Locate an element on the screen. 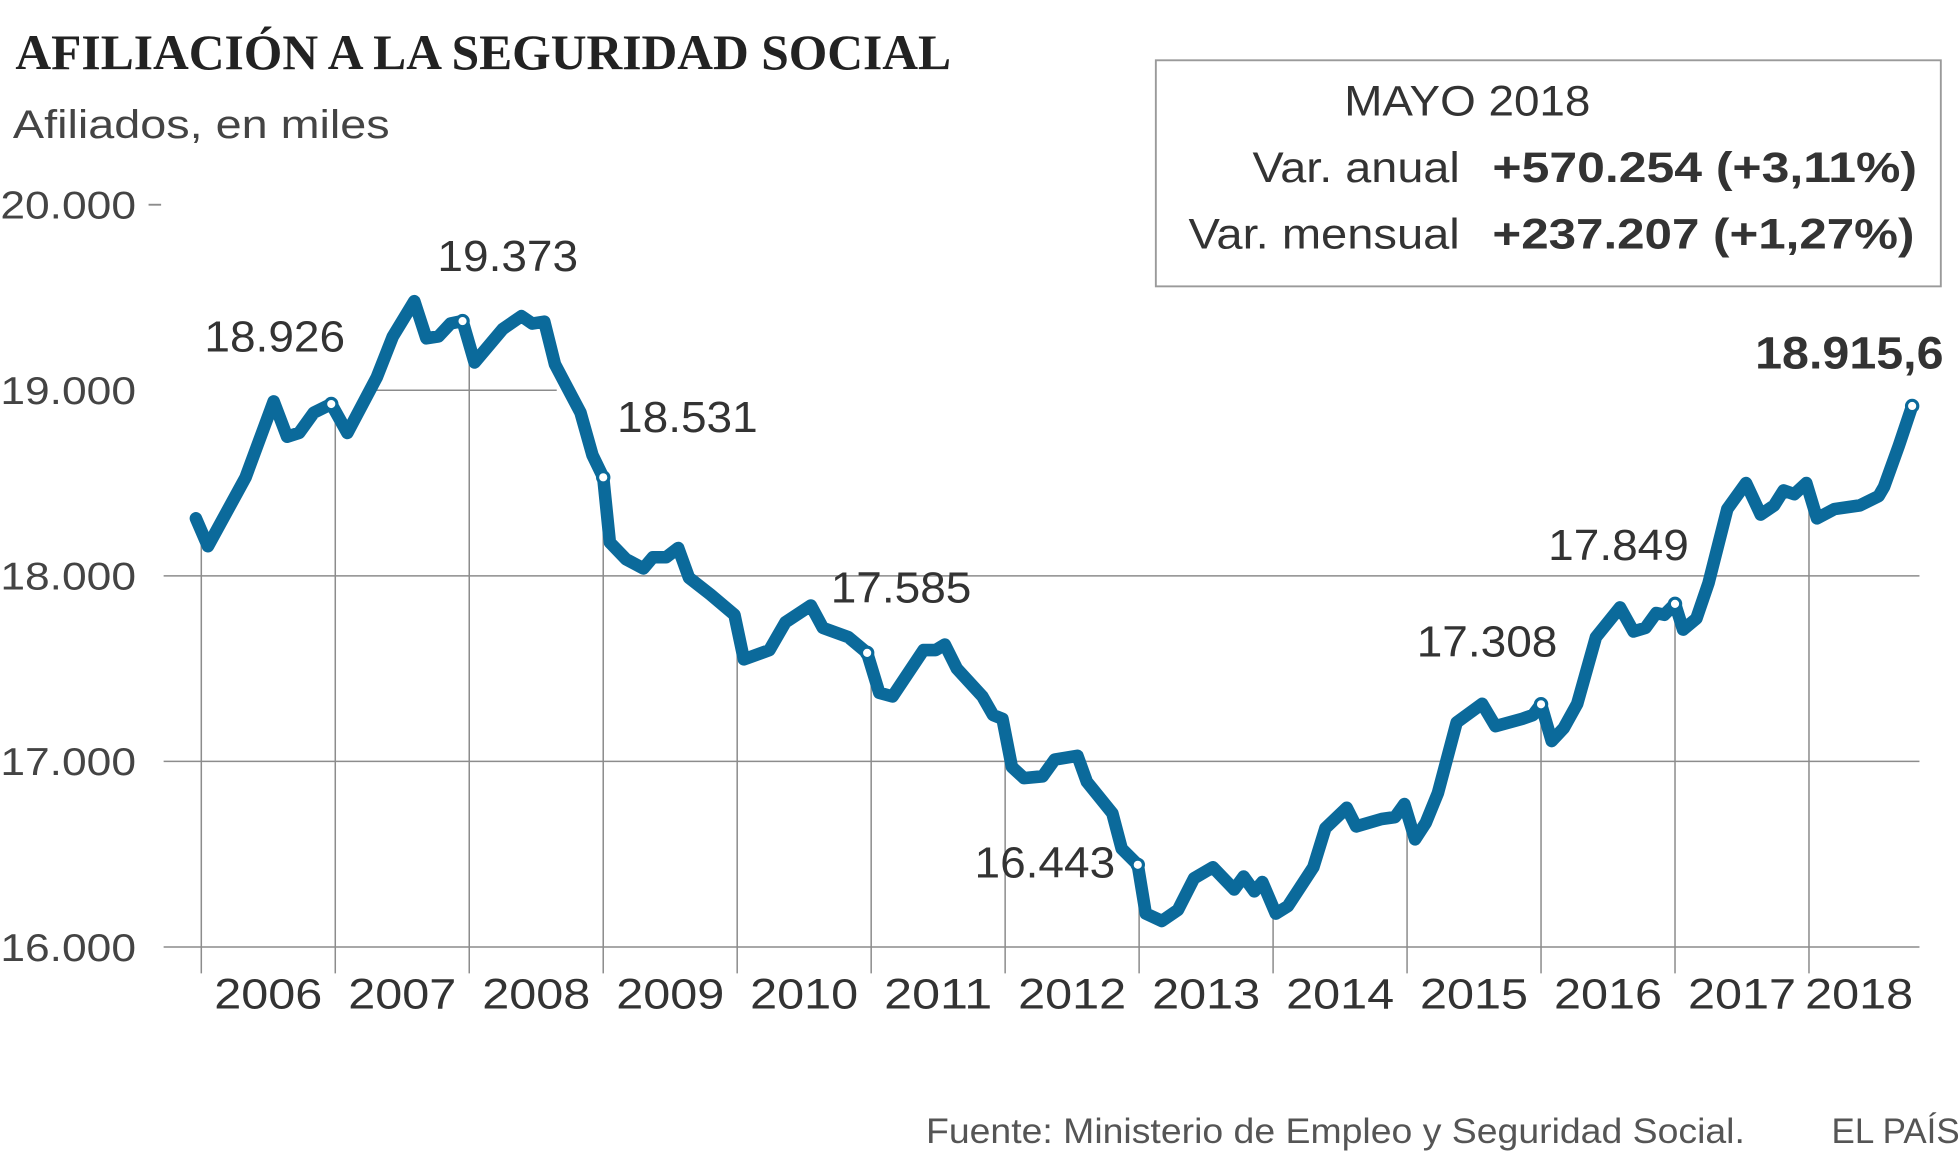 The height and width of the screenshot is (1158, 1960). brand-logo: EL PAÍS is located at coordinates (1896, 1131).